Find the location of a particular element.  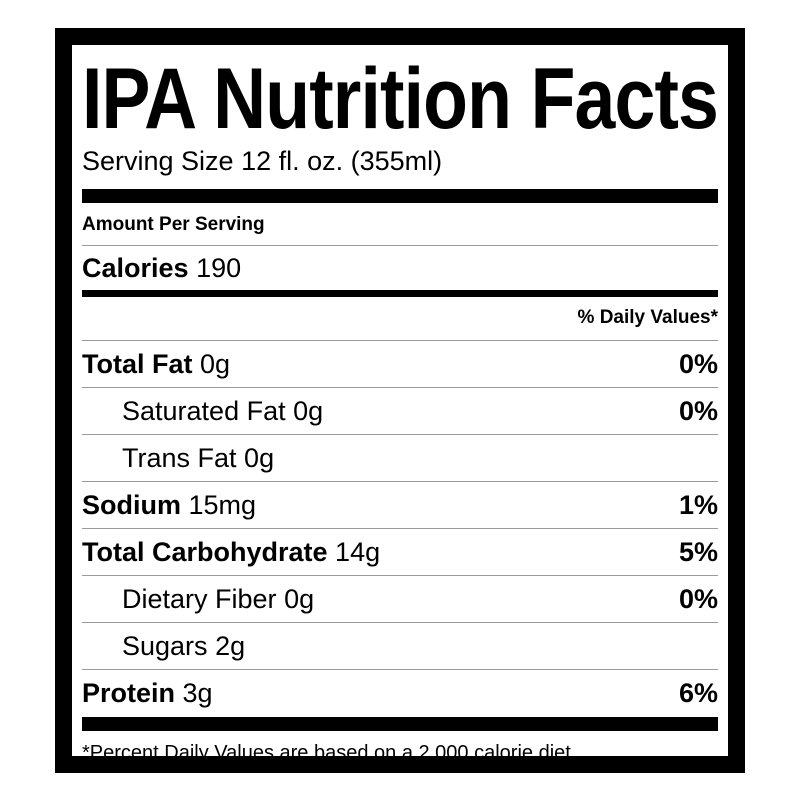

calories-row: Calories 190 is located at coordinates (400, 268).